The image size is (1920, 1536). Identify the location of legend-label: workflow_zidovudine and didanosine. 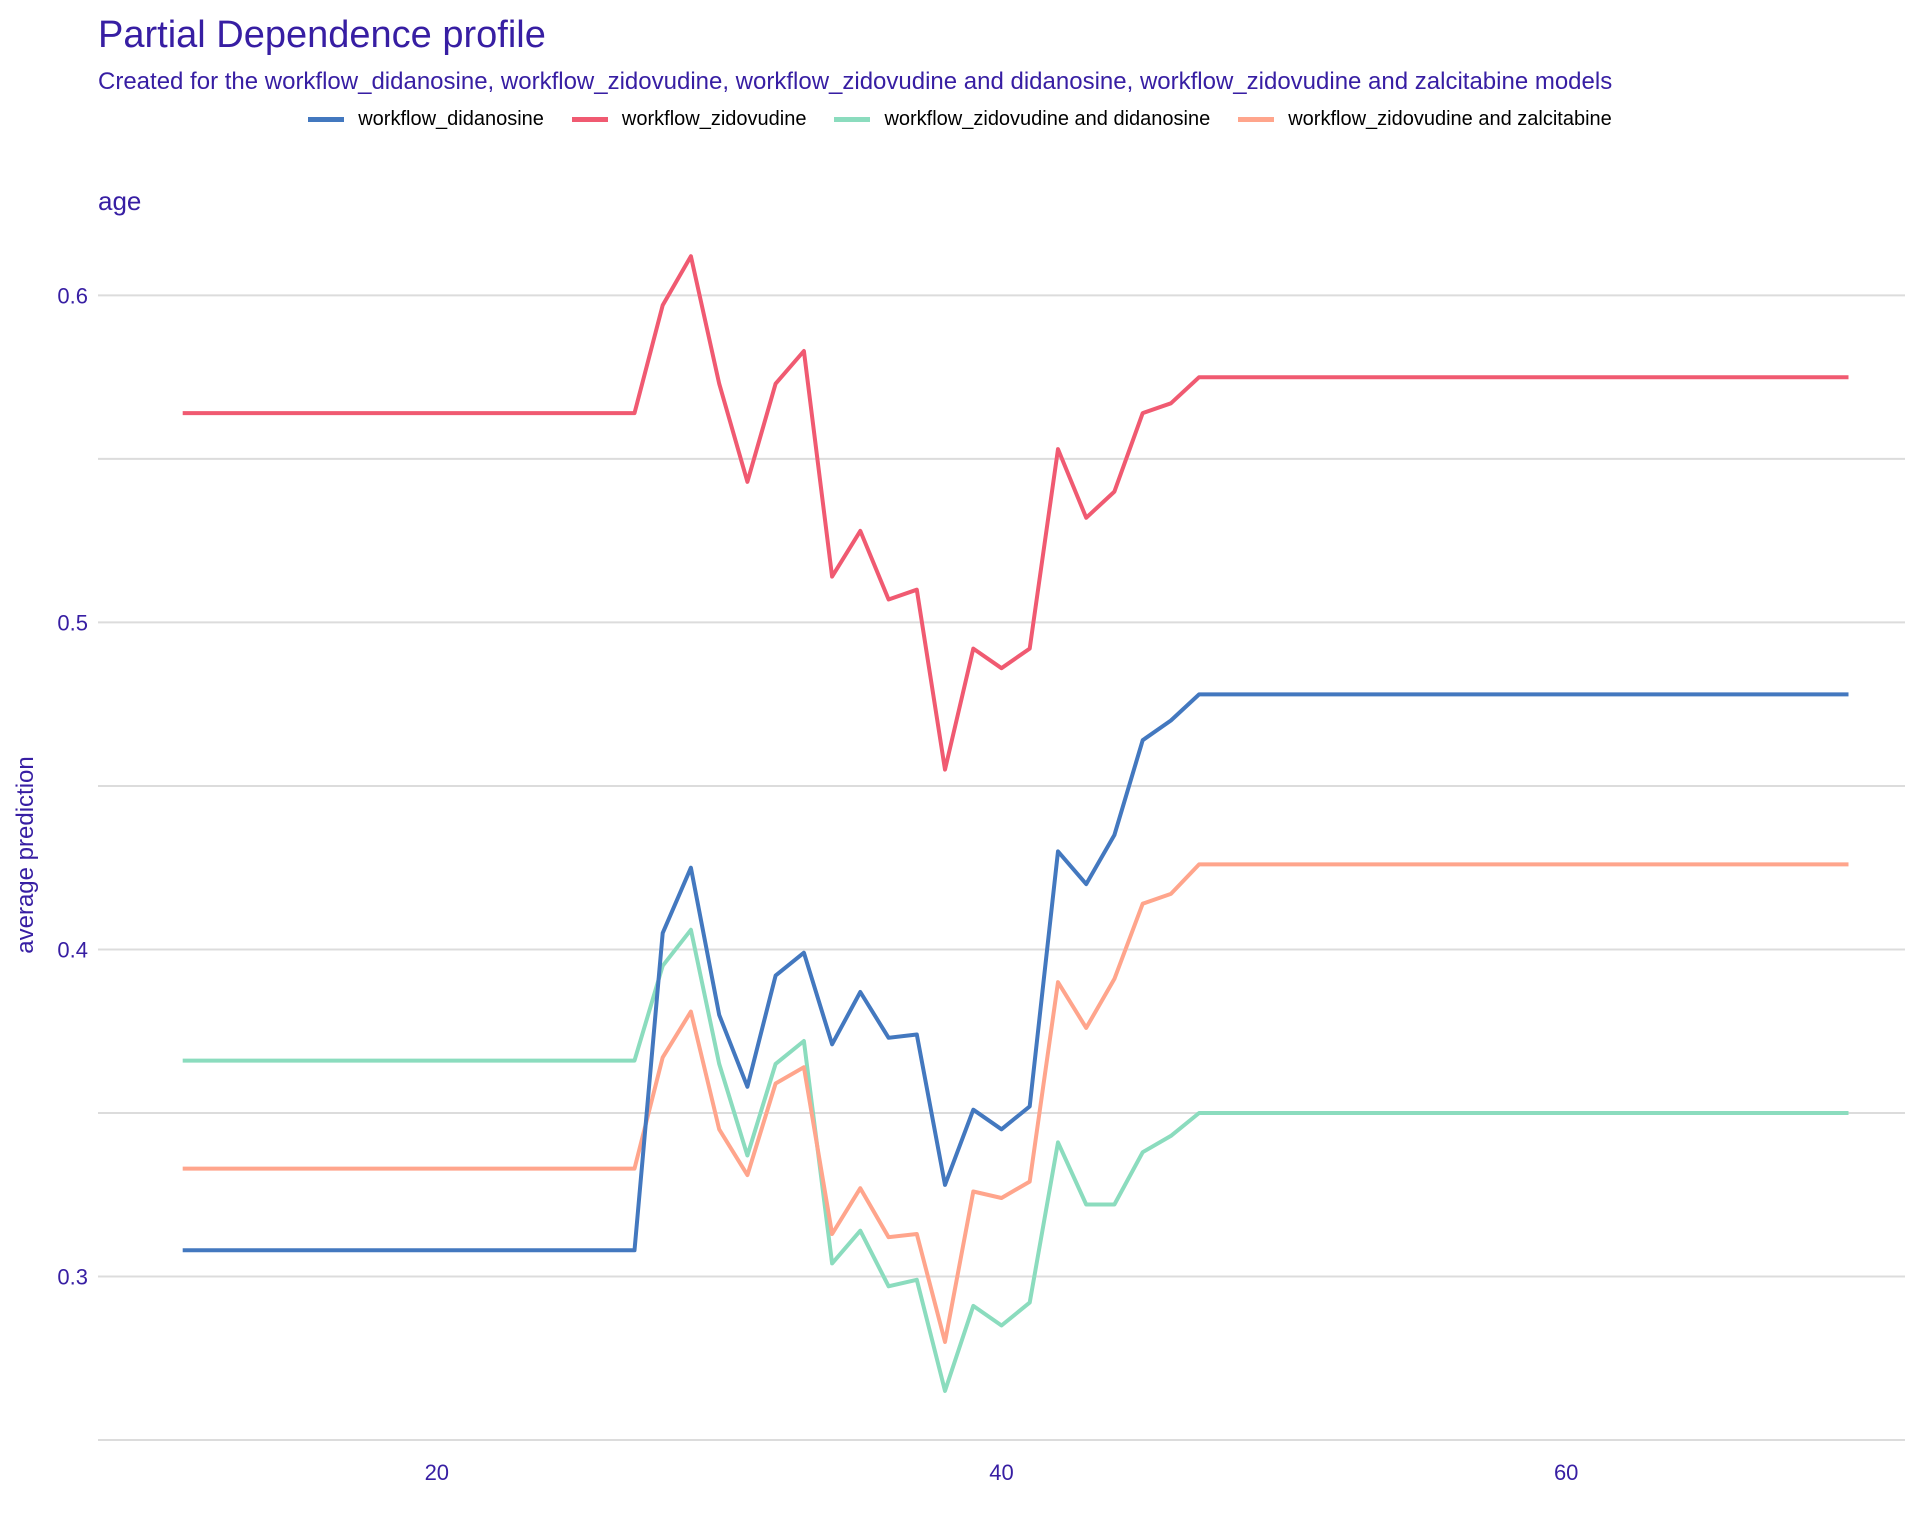
(1047, 119).